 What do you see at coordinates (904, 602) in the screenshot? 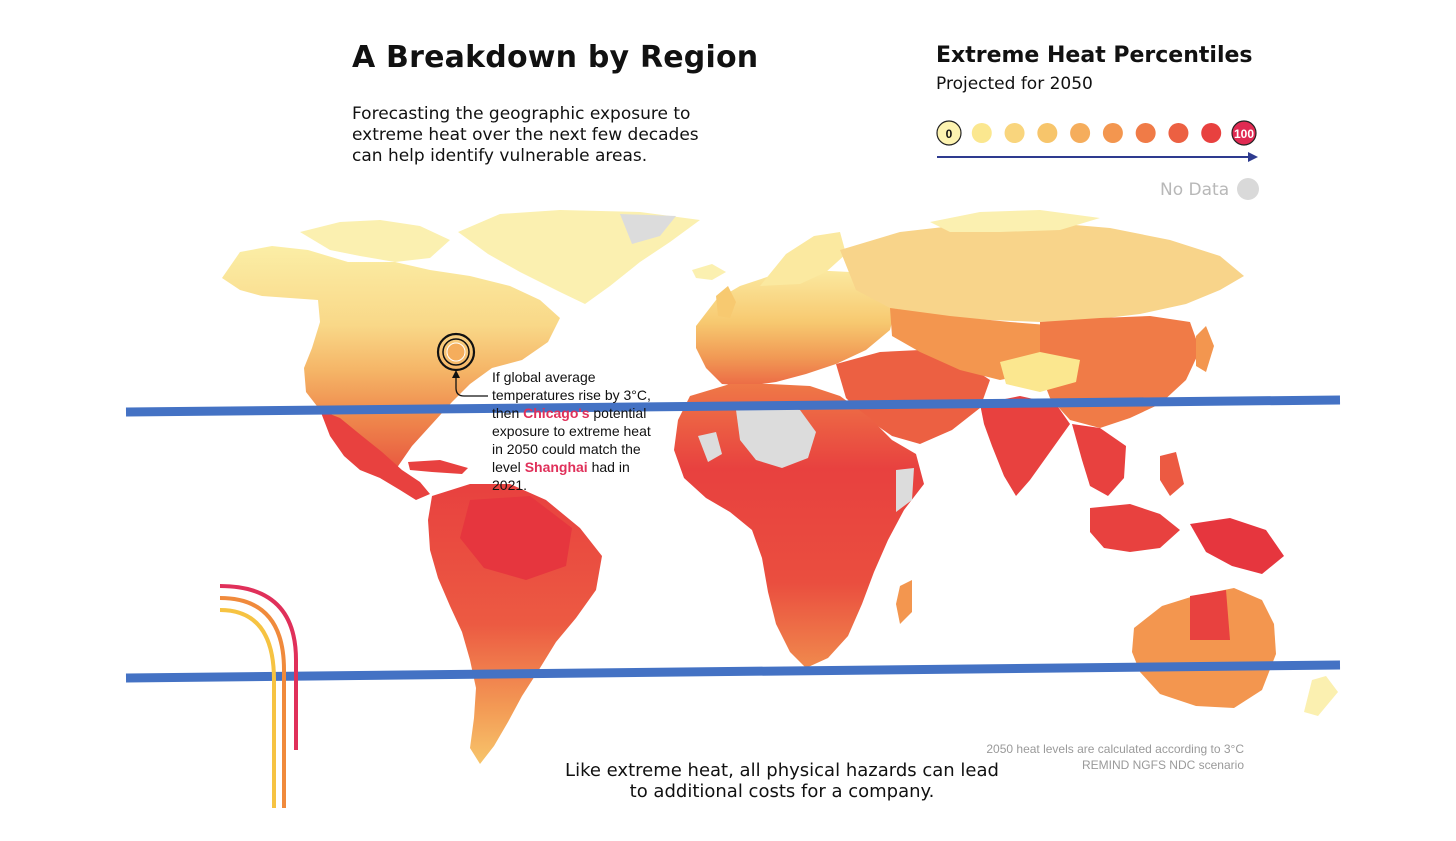
I see `madagascar-region` at bounding box center [904, 602].